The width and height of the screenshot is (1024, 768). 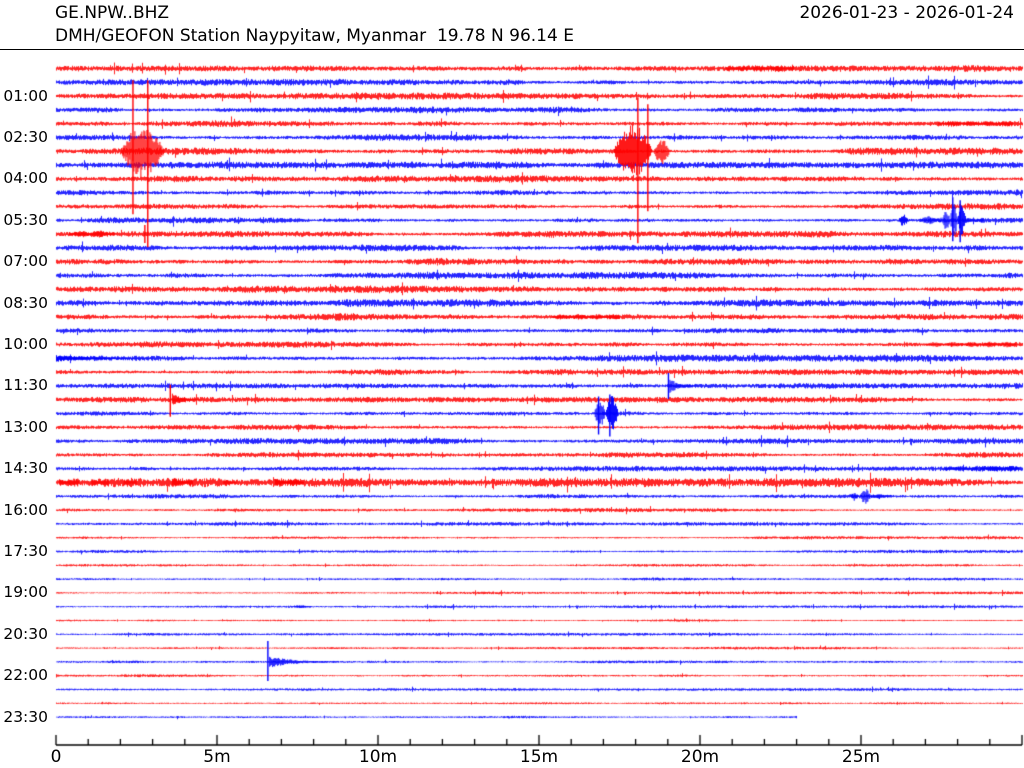 I want to click on minute-tick-label: 20m, so click(x=700, y=757).